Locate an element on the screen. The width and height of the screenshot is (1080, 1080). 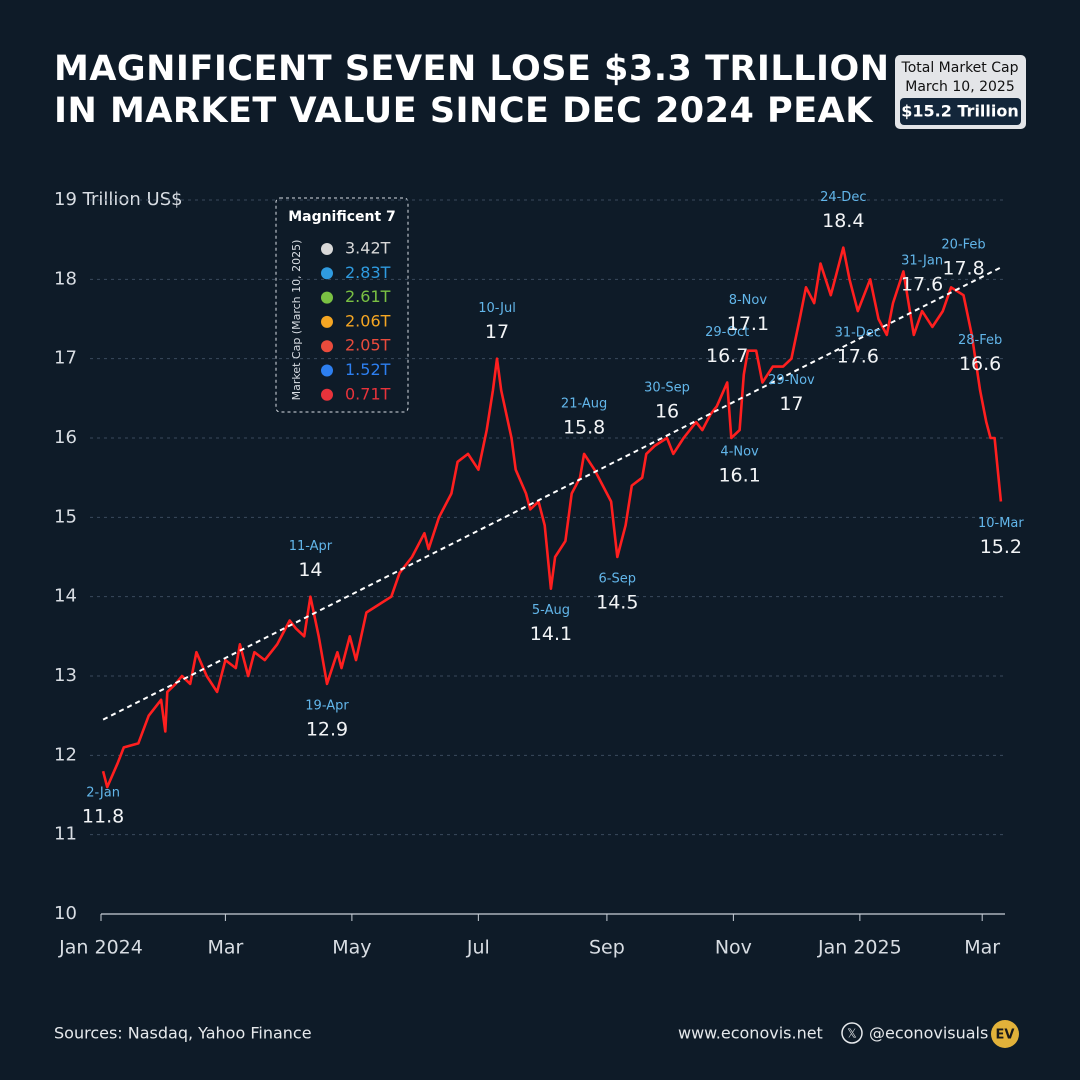
legend-value: 2.61T is located at coordinates (368, 296).